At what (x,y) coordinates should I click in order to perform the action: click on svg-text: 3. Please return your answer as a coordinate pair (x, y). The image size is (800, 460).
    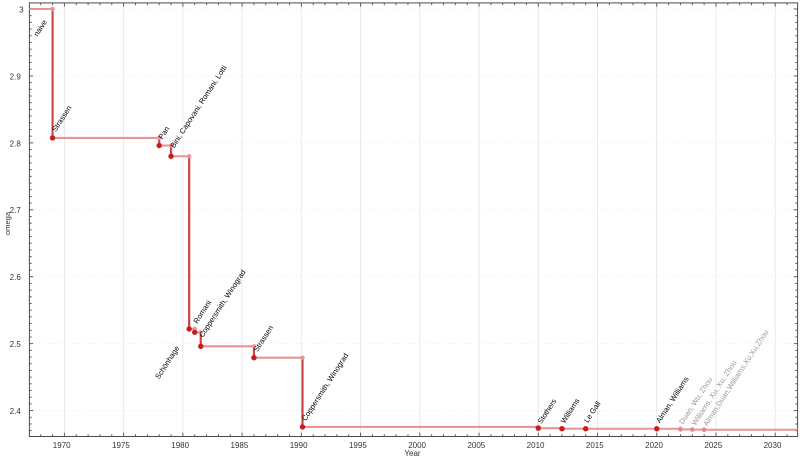
    Looking at the image, I should click on (21, 9).